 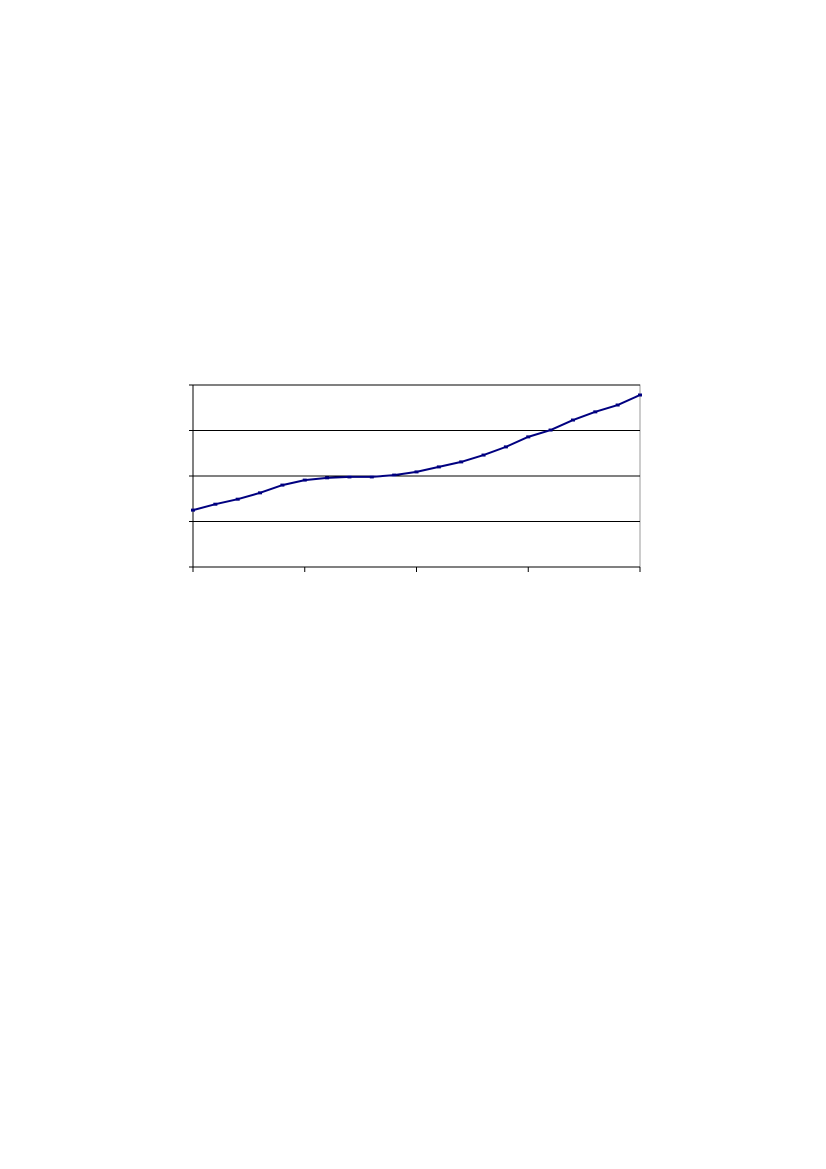 I want to click on chart, so click(x=415, y=478).